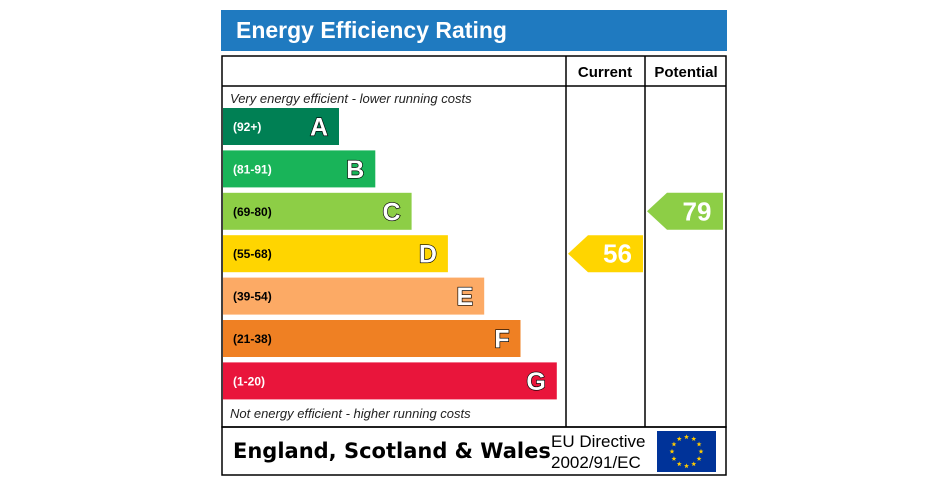 The width and height of the screenshot is (950, 480). What do you see at coordinates (354, 296) in the screenshot?
I see `band-bar-e` at bounding box center [354, 296].